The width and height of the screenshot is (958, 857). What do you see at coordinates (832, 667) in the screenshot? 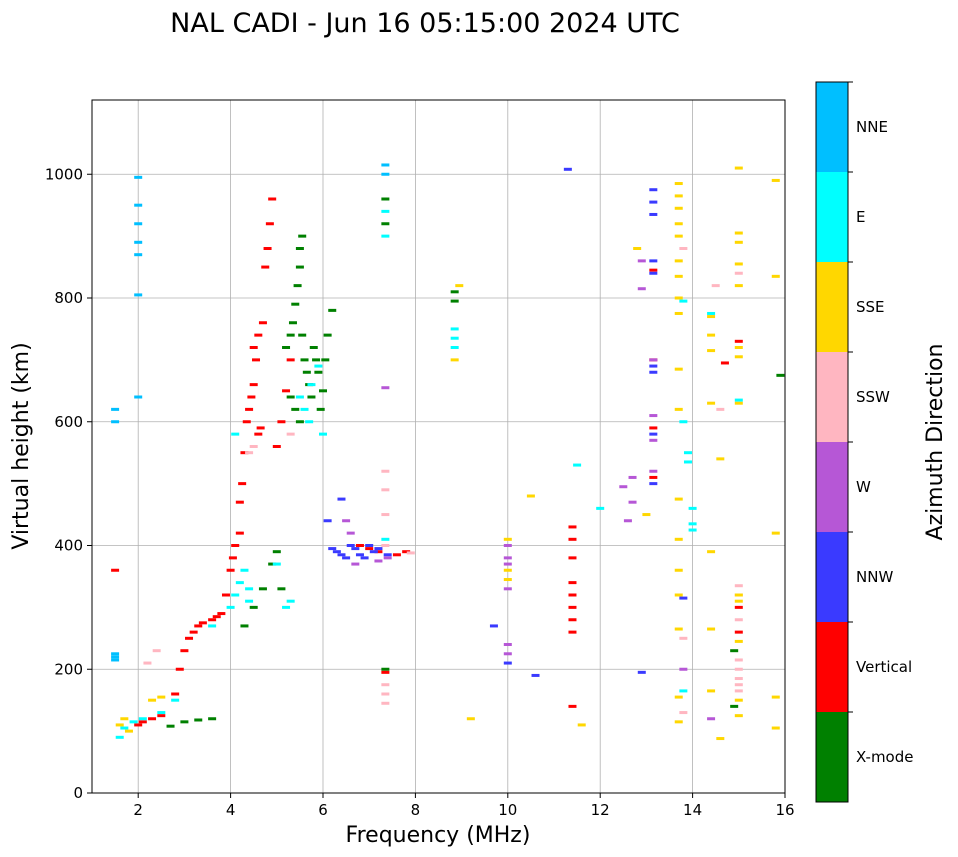
I see `colorbar-swatch-vertical` at bounding box center [832, 667].